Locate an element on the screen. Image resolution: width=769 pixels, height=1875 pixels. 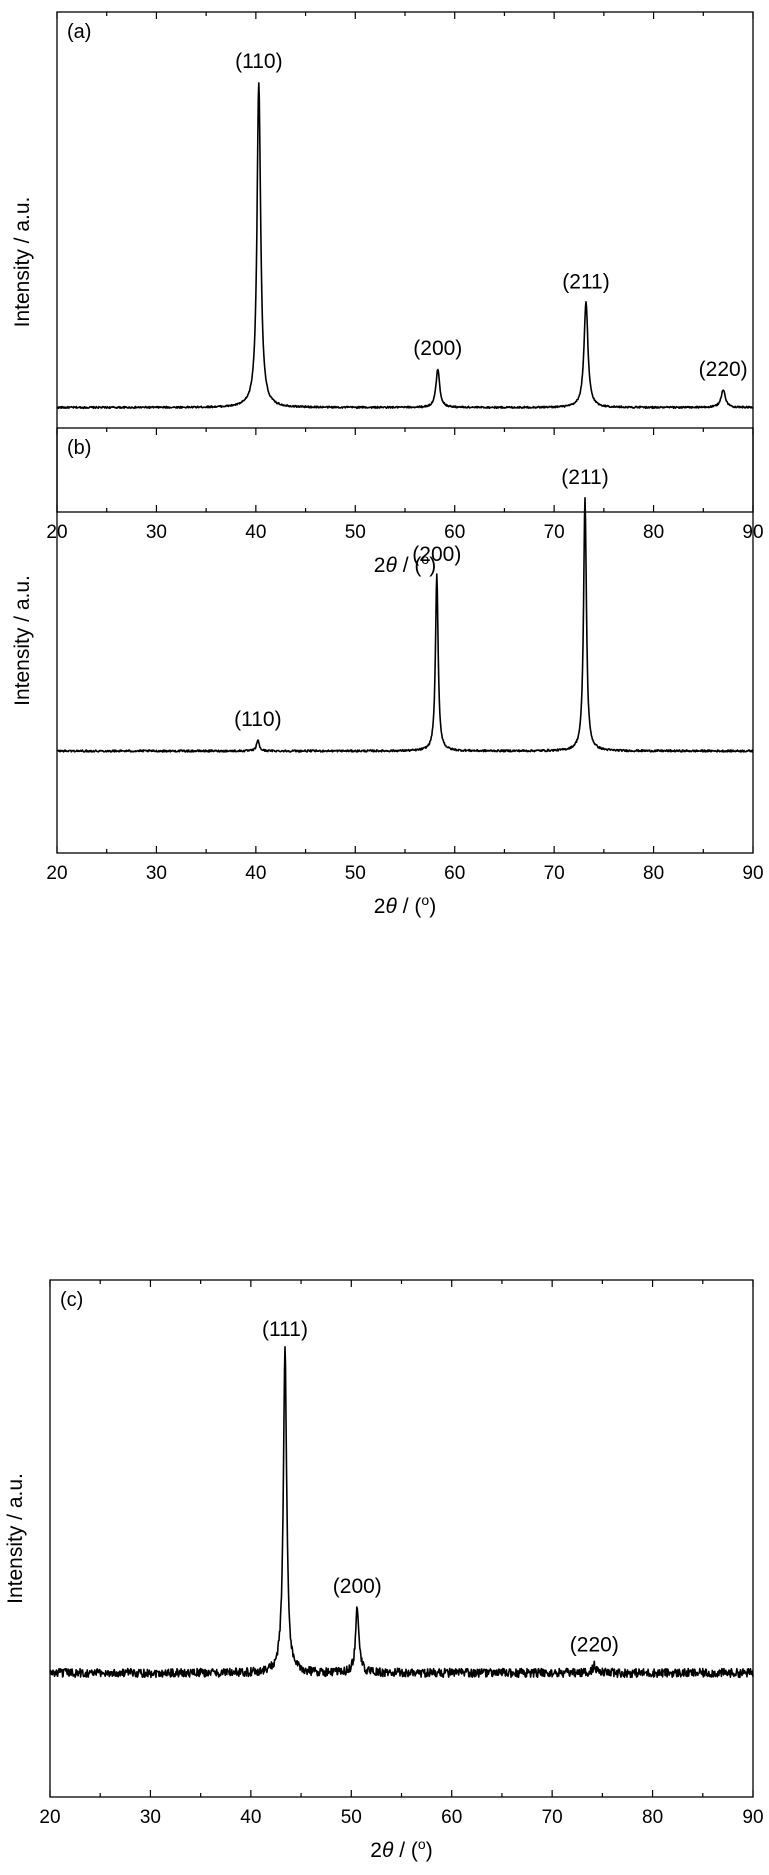
panel-label: (a) is located at coordinates (79, 32).